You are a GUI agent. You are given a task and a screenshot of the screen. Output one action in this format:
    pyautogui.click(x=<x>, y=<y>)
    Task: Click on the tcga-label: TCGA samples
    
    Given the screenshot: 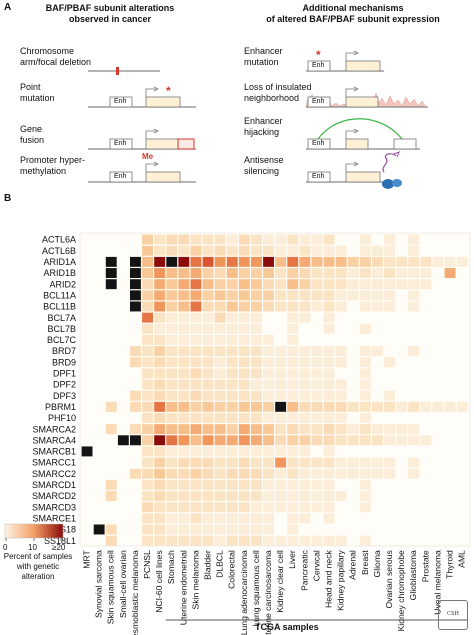 What is the action you would take?
    pyautogui.click(x=287, y=627)
    